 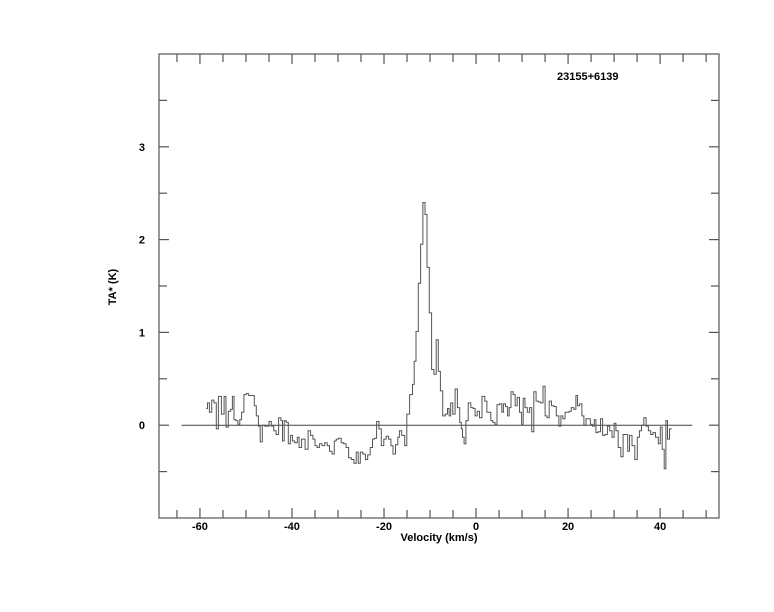 What do you see at coordinates (384, 527) in the screenshot?
I see `x-tick-label: -20` at bounding box center [384, 527].